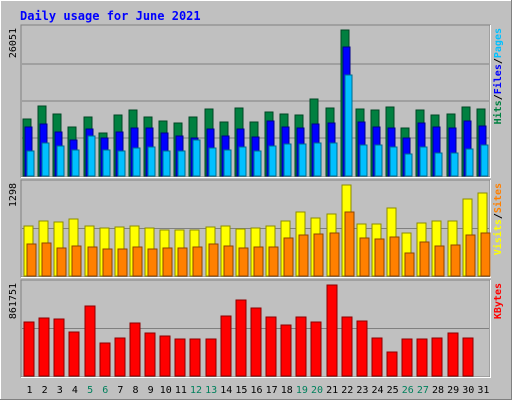  Describe the element at coordinates (393, 390) in the screenshot. I see `x-tick-label-day-25: 25` at that location.